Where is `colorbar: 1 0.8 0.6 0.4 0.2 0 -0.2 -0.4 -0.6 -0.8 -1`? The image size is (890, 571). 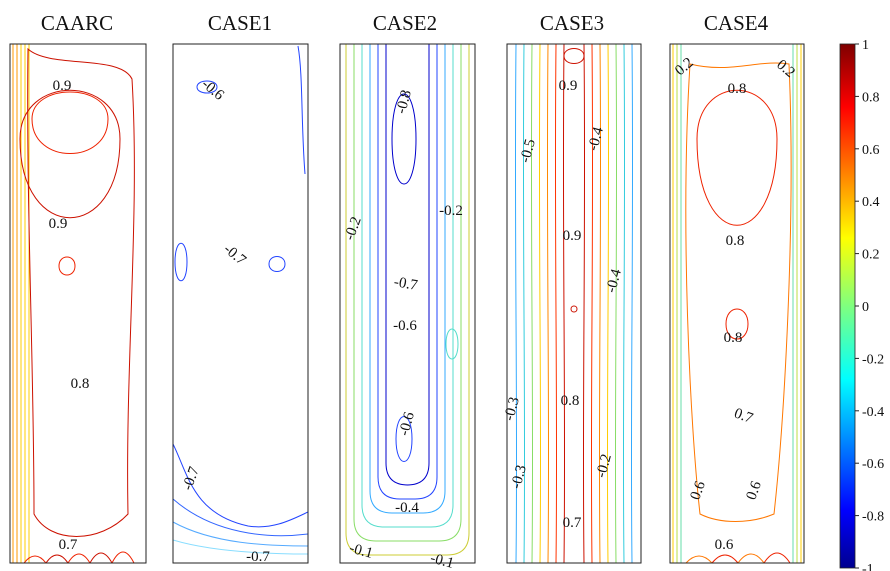
colorbar: 1 0.8 0.6 0.4 0.2 0 -0.2 -0.4 -0.6 -0.8 -1 is located at coordinates (861, 304).